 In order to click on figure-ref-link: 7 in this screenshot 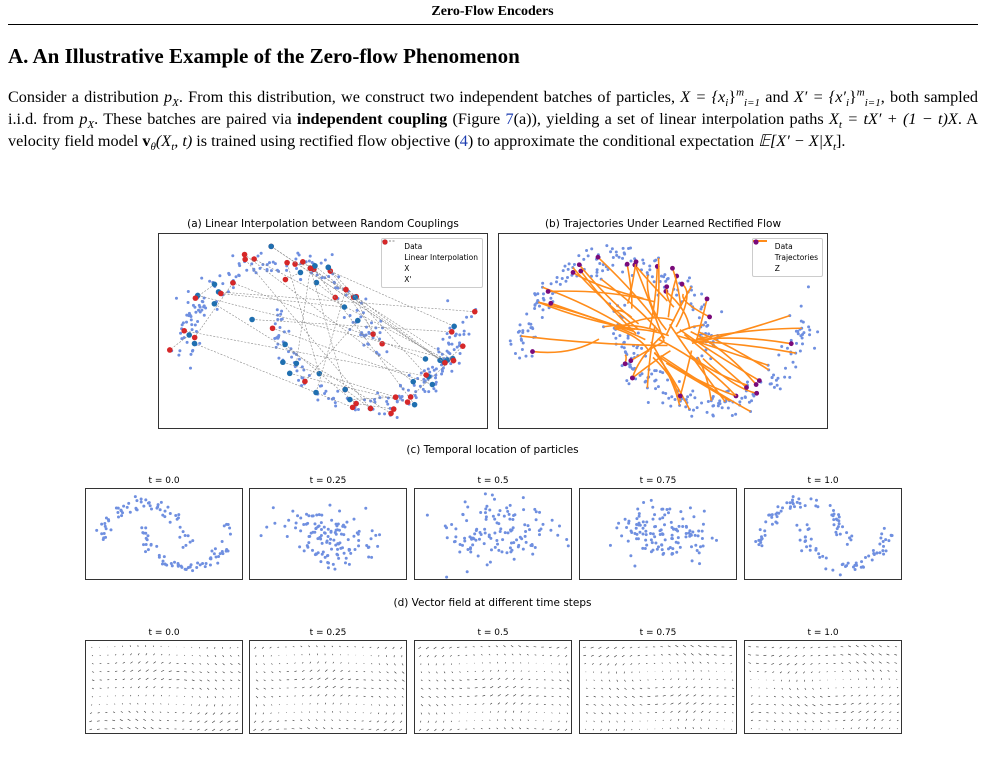, I will do `click(509, 119)`.